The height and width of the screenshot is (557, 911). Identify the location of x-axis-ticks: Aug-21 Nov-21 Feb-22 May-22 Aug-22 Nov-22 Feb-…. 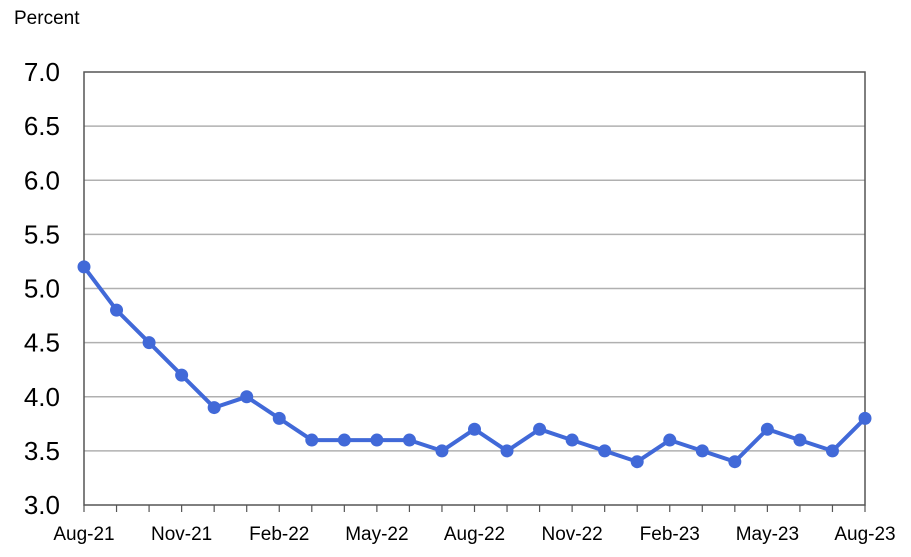
(474, 525).